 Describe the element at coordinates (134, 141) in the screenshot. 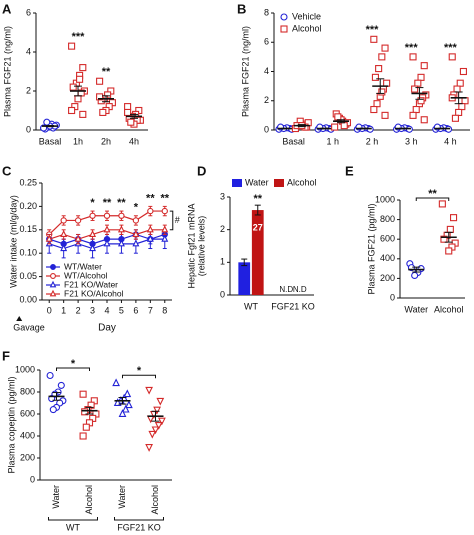

I see `x-tick-label: 4h` at that location.